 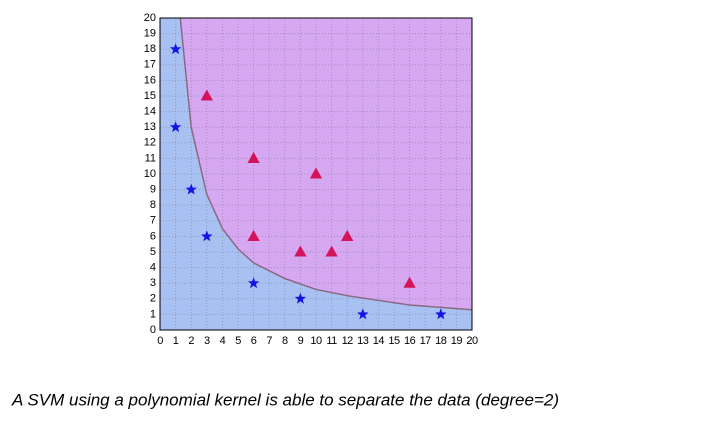 I want to click on x-tick-label: 11, so click(x=331, y=341).